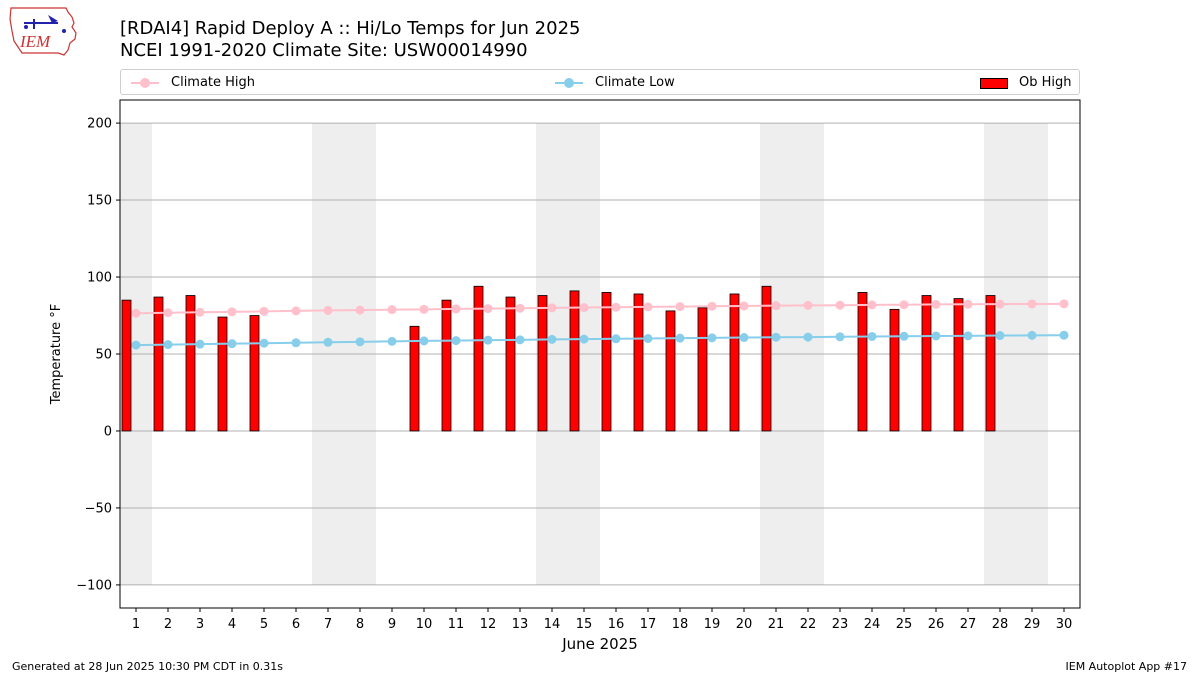 This screenshot has height=675, width=1200. What do you see at coordinates (872, 624) in the screenshot?
I see `x-tick-label: 24` at bounding box center [872, 624].